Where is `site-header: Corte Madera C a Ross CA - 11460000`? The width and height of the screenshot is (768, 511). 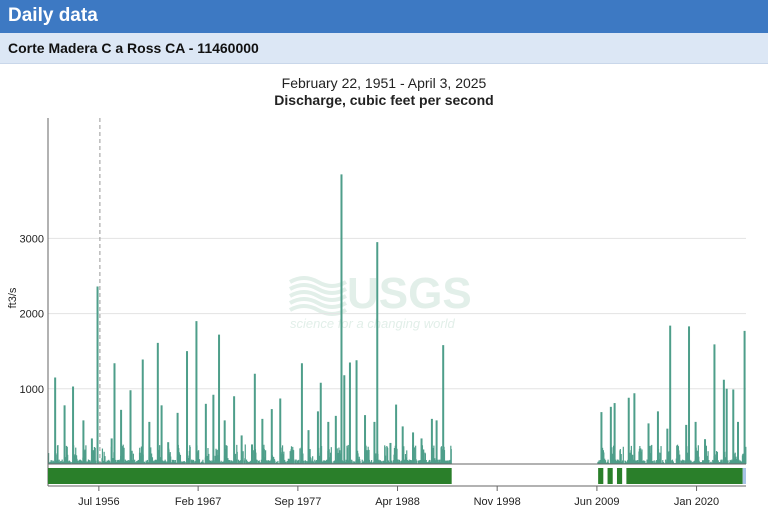 site-header: Corte Madera C a Ross CA - 11460000 is located at coordinates (384, 48).